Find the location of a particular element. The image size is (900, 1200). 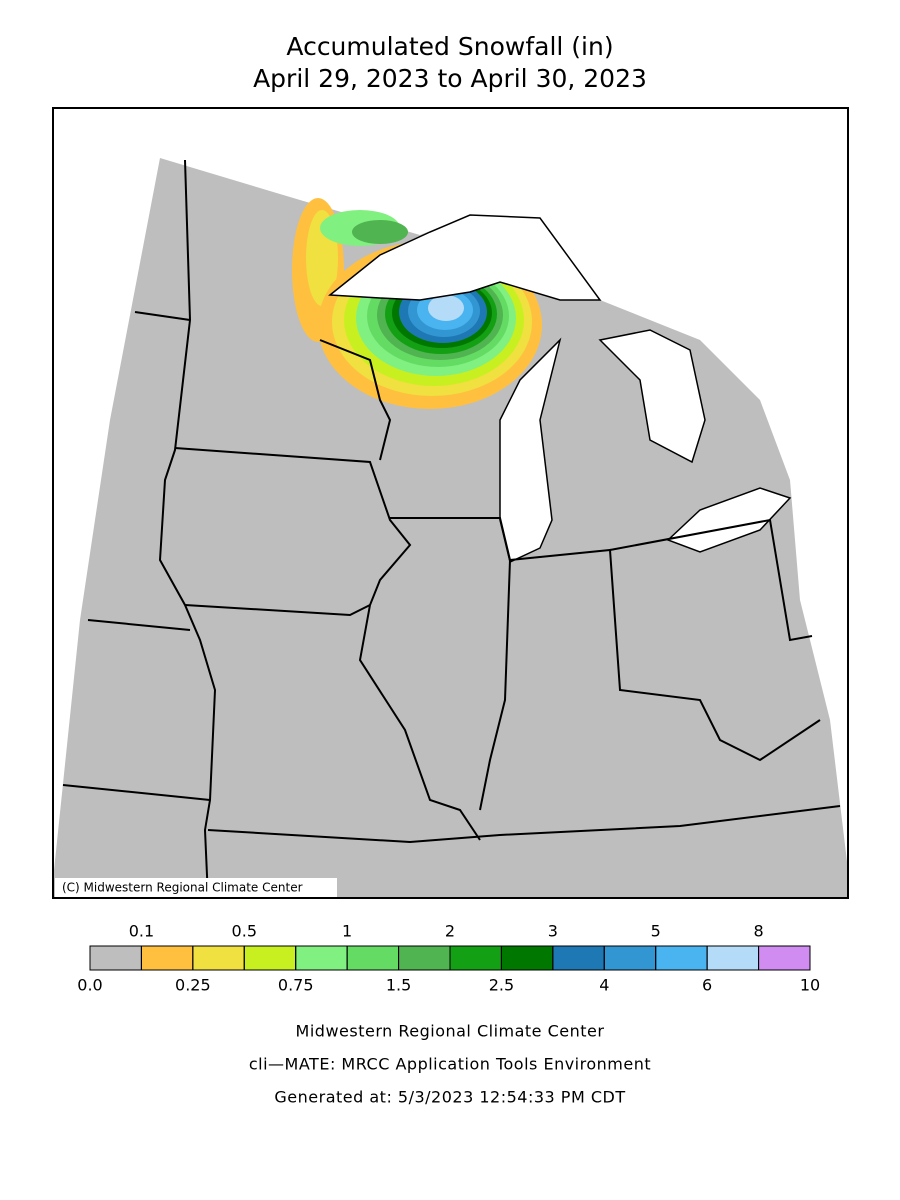

colorbar-label: 5 is located at coordinates (656, 931).